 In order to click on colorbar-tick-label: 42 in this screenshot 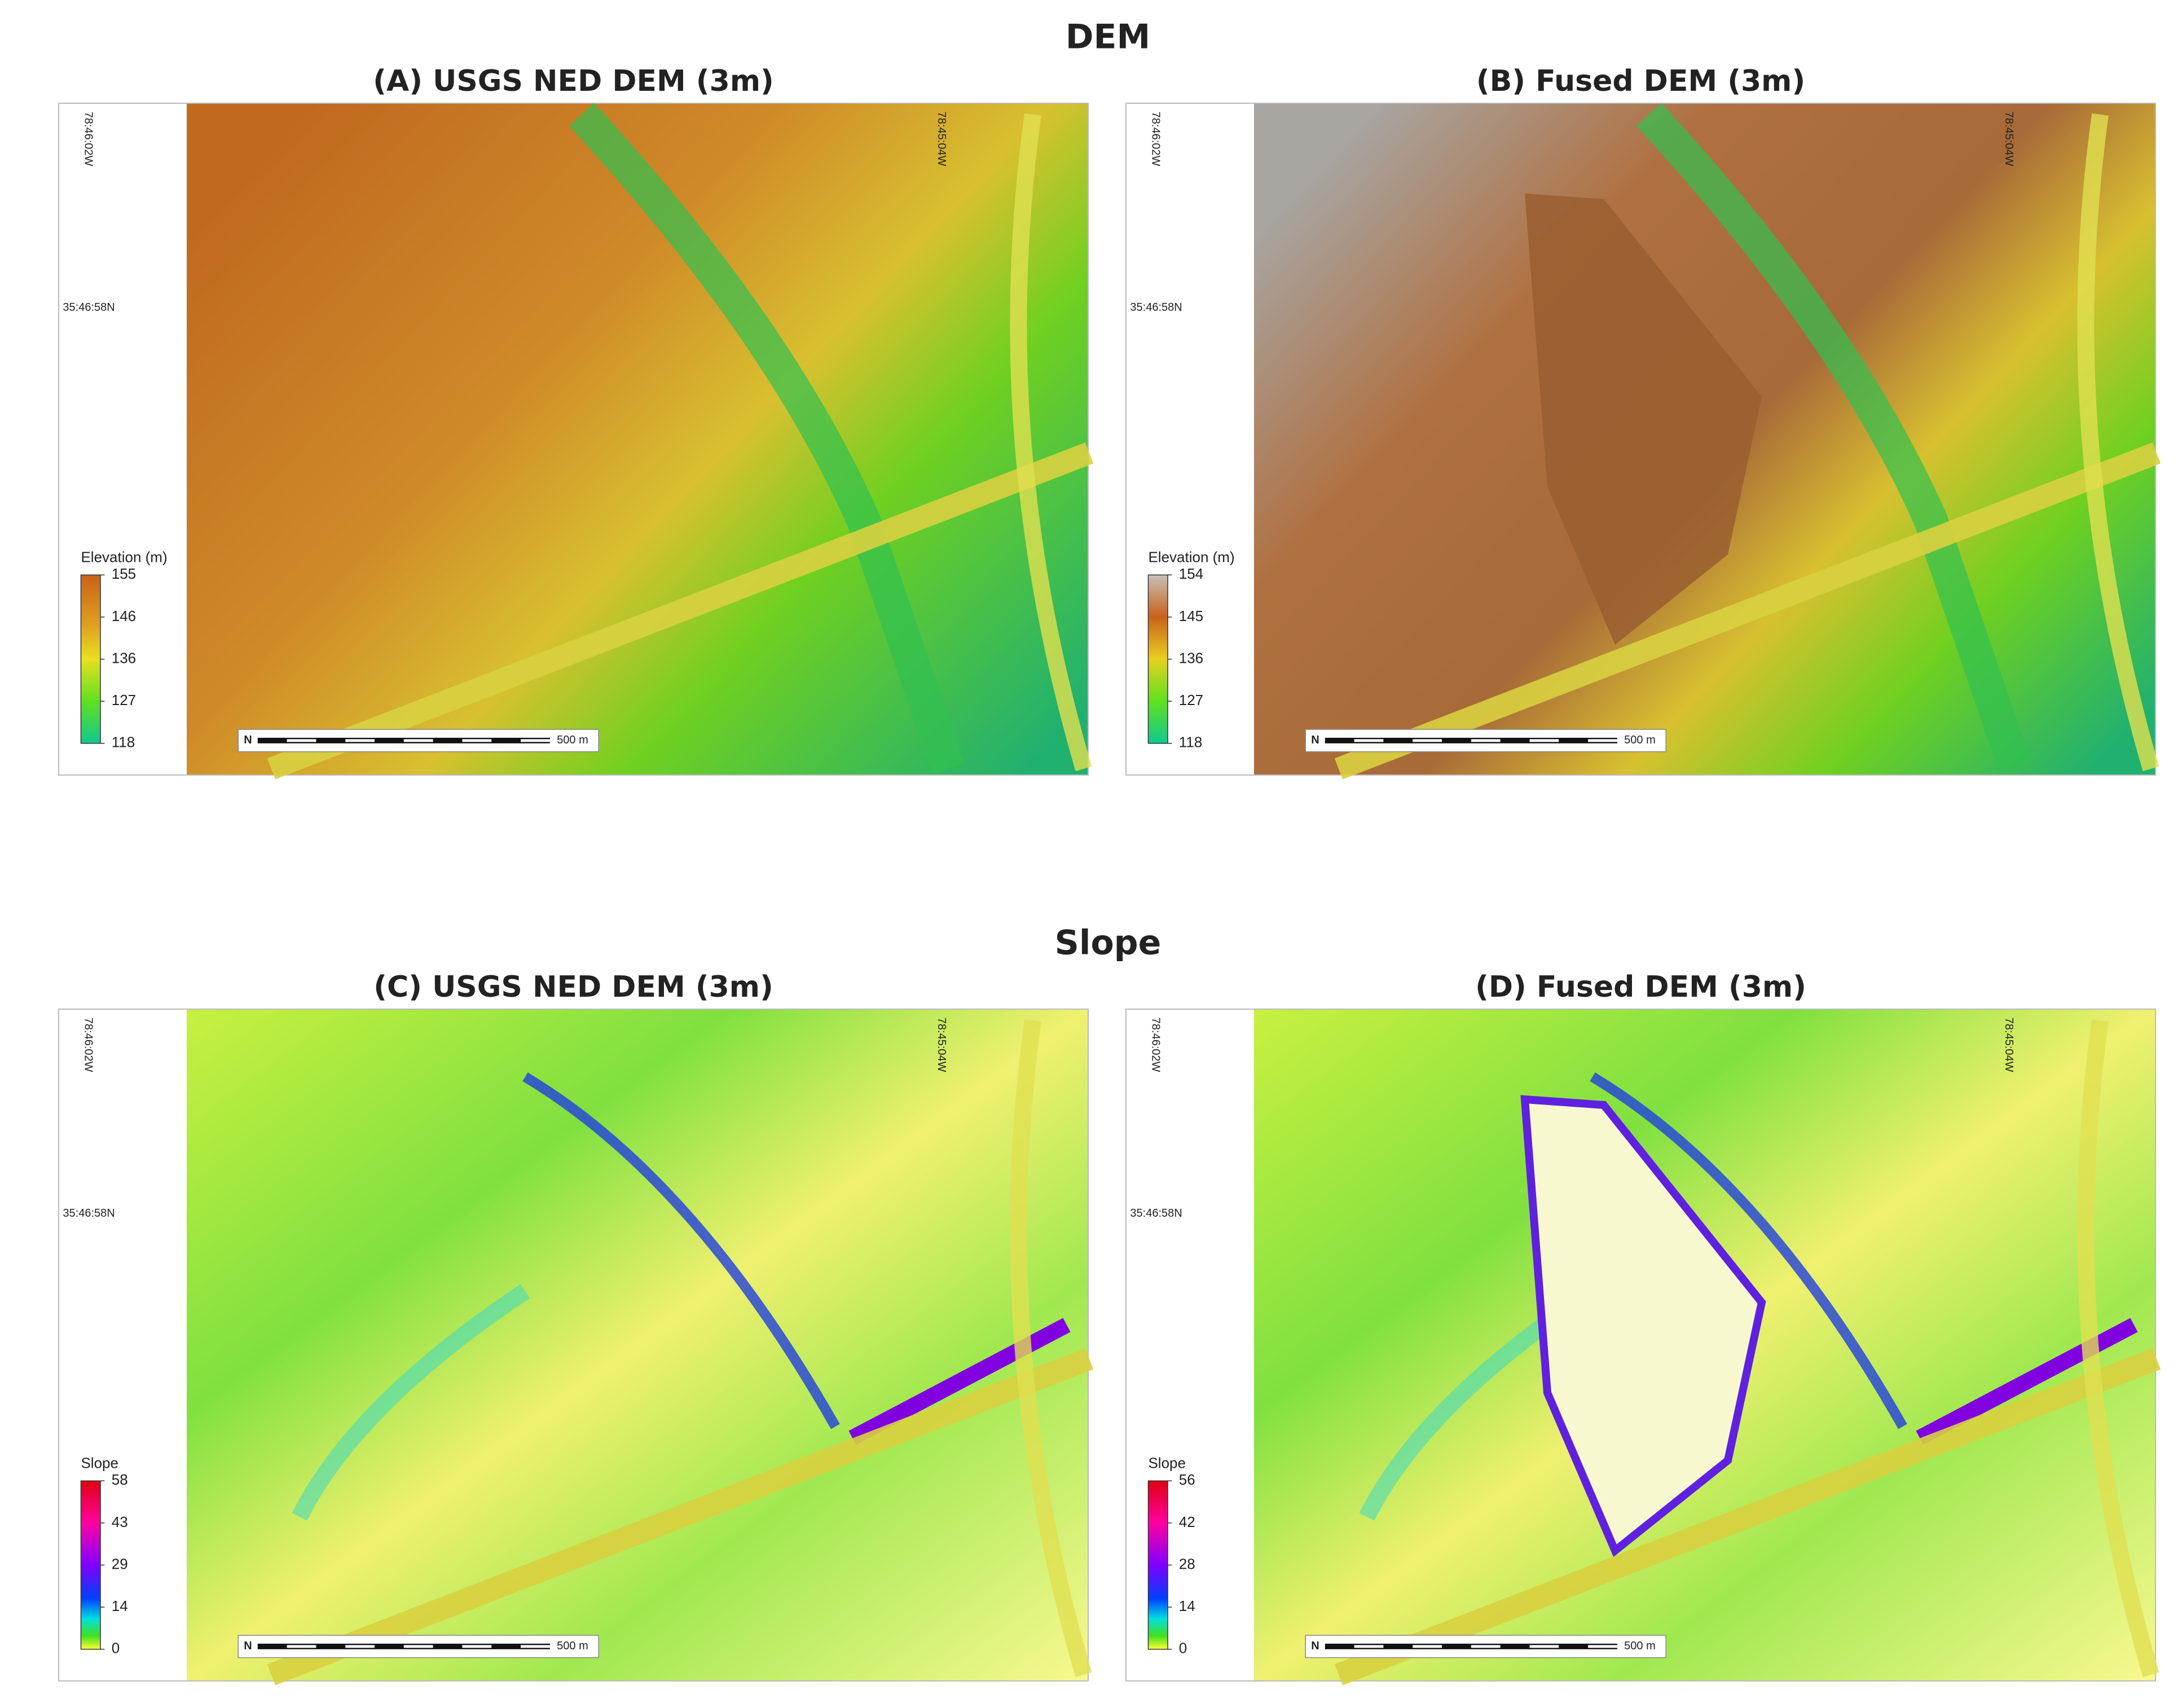, I will do `click(1187, 1521)`.